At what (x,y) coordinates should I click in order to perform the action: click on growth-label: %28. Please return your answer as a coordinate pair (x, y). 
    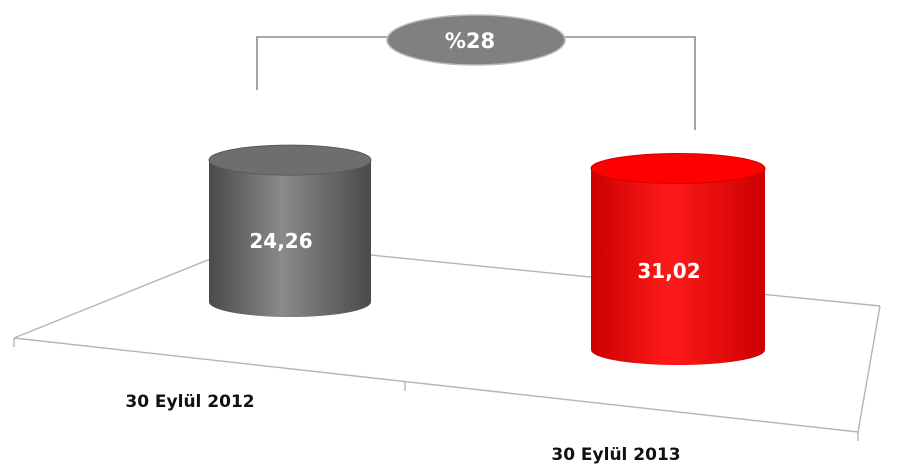
    Looking at the image, I should click on (470, 41).